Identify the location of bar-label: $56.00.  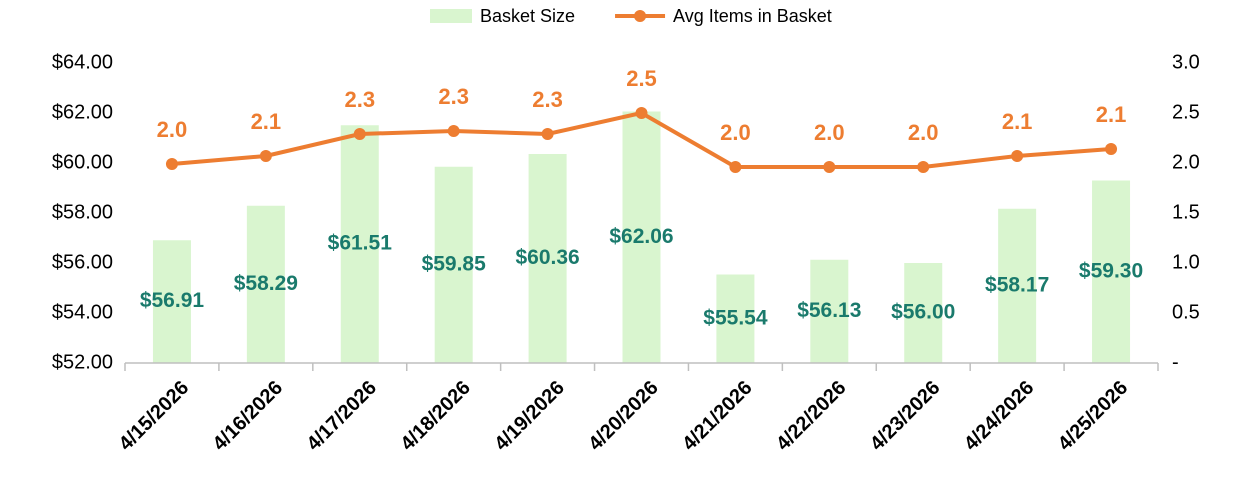
(923, 312).